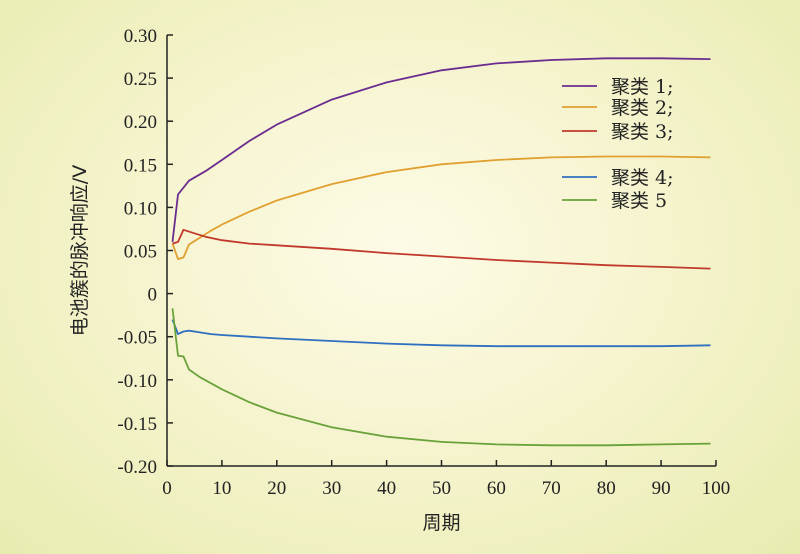 The image size is (800, 554). What do you see at coordinates (661, 488) in the screenshot?
I see `x-tick-label: 90` at bounding box center [661, 488].